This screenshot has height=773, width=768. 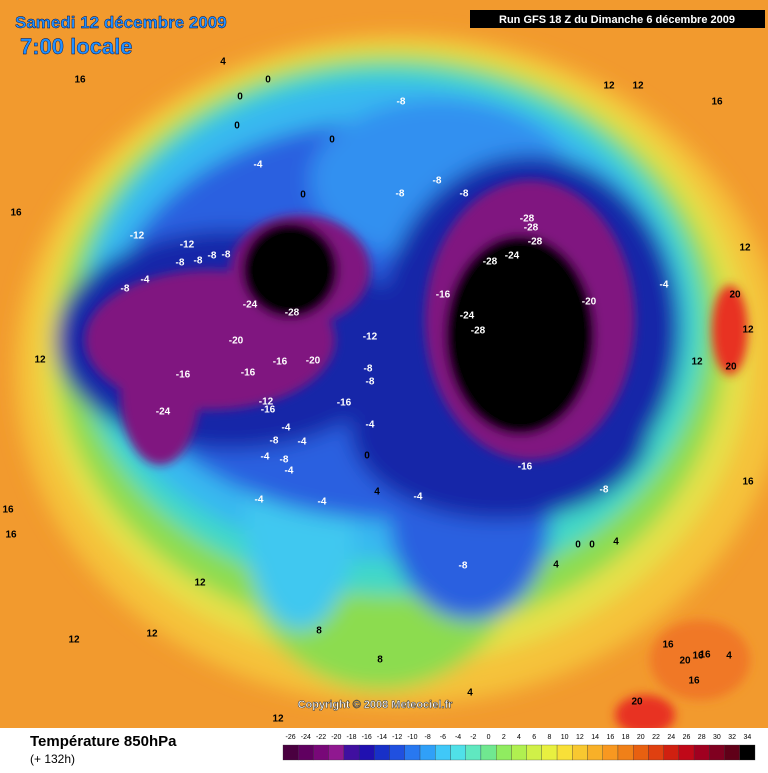 What do you see at coordinates (549, 737) in the screenshot?
I see `scale-label: 8` at bounding box center [549, 737].